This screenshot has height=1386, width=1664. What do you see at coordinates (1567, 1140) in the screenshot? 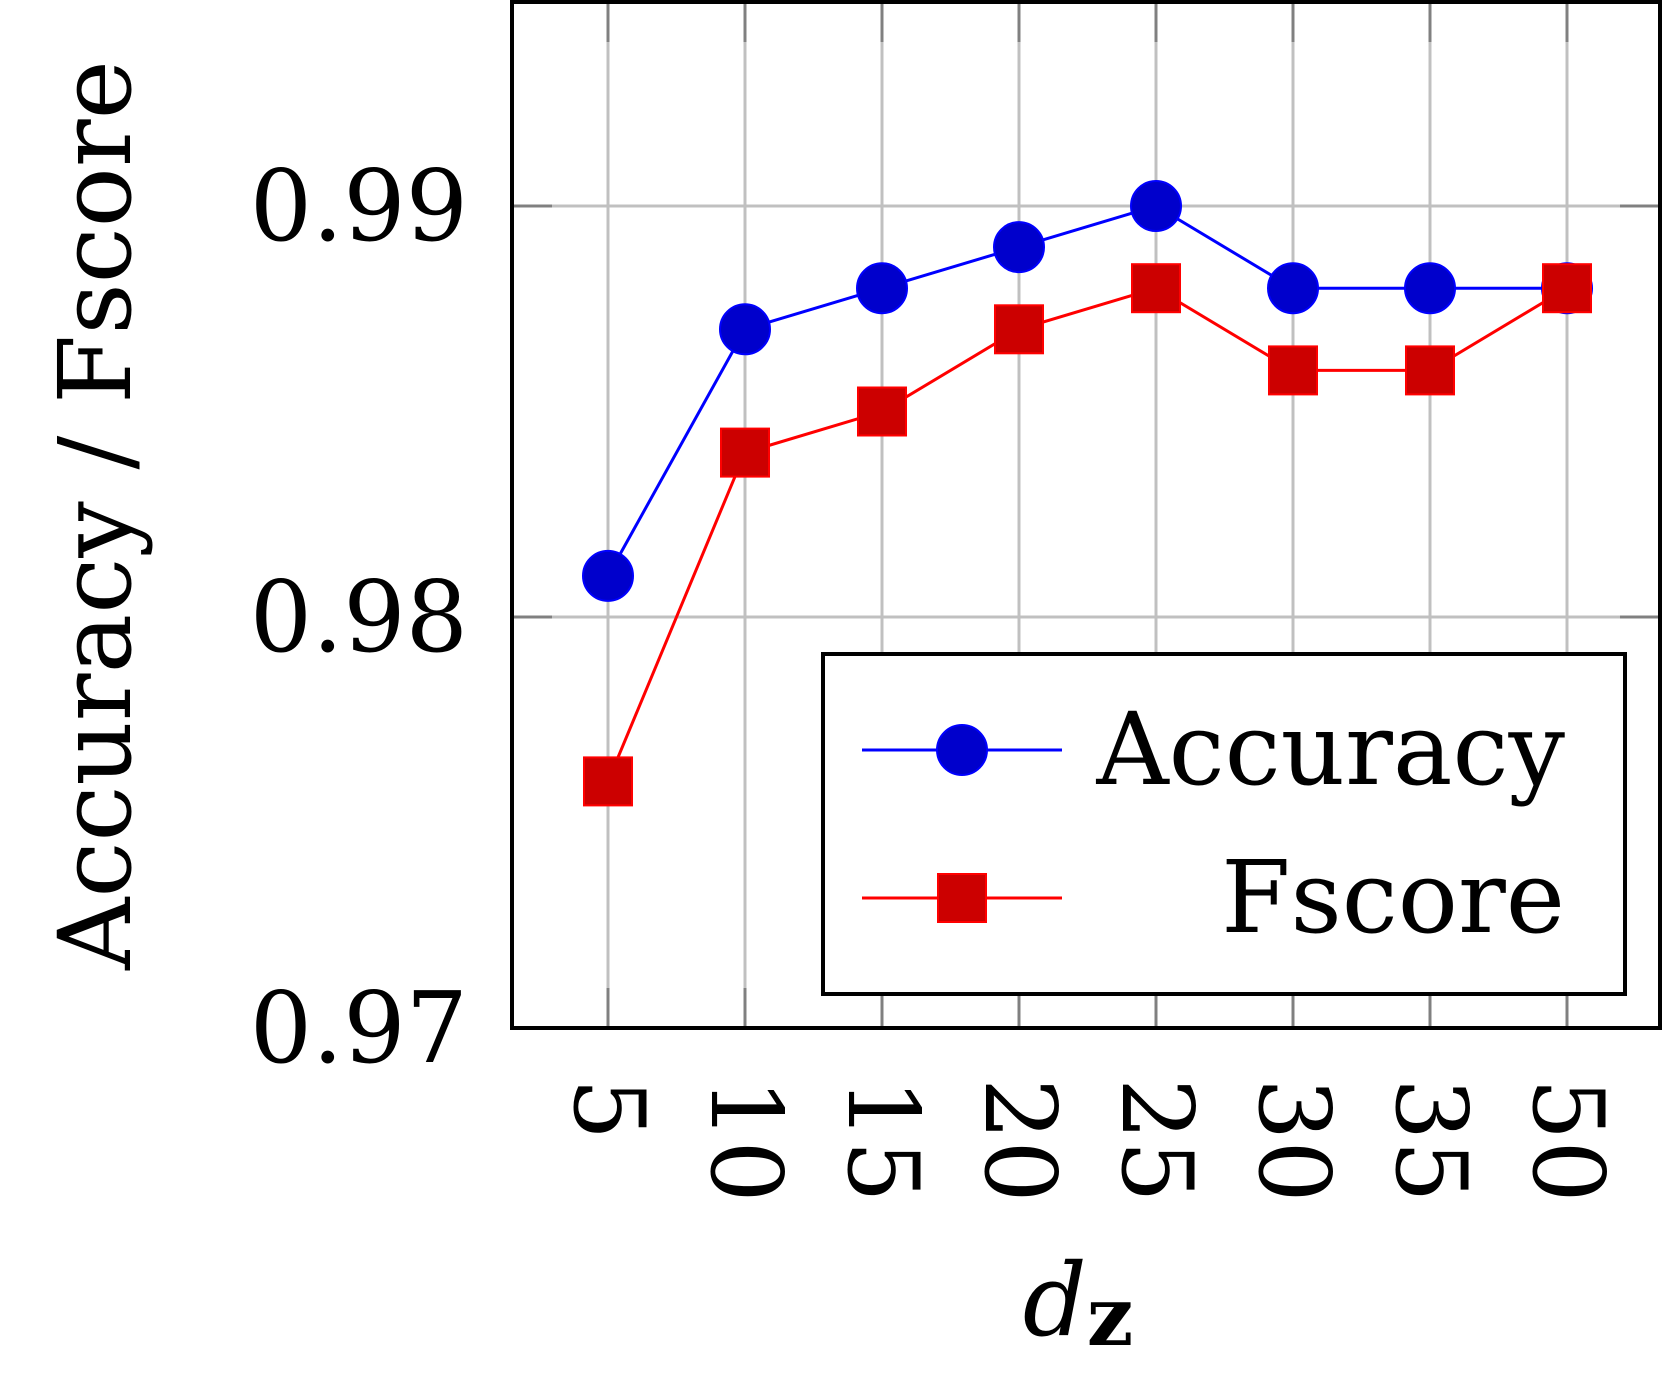
I see `x-tick-label-50: 50` at bounding box center [1567, 1140].